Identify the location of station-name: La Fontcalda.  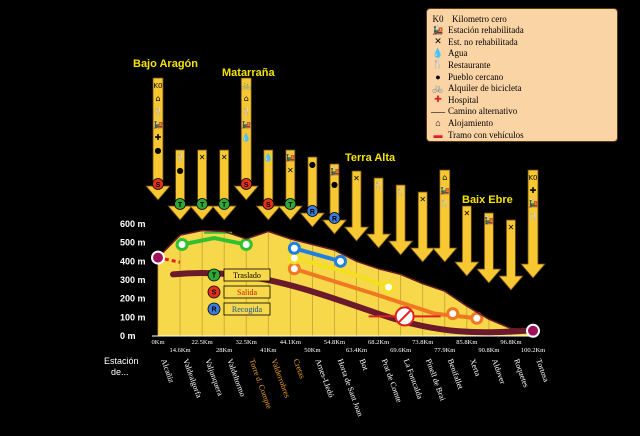
(413, 379).